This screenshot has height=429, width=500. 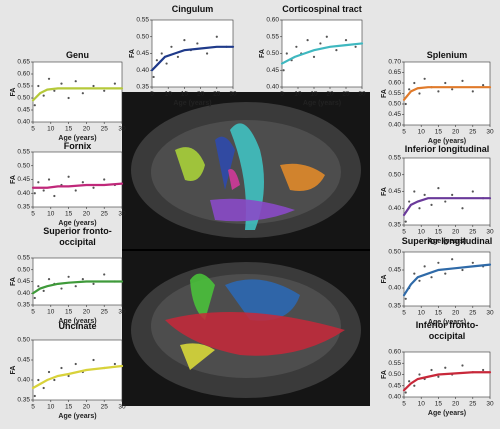 I want to click on chart-title: Superior longitudinal, so click(x=447, y=241).